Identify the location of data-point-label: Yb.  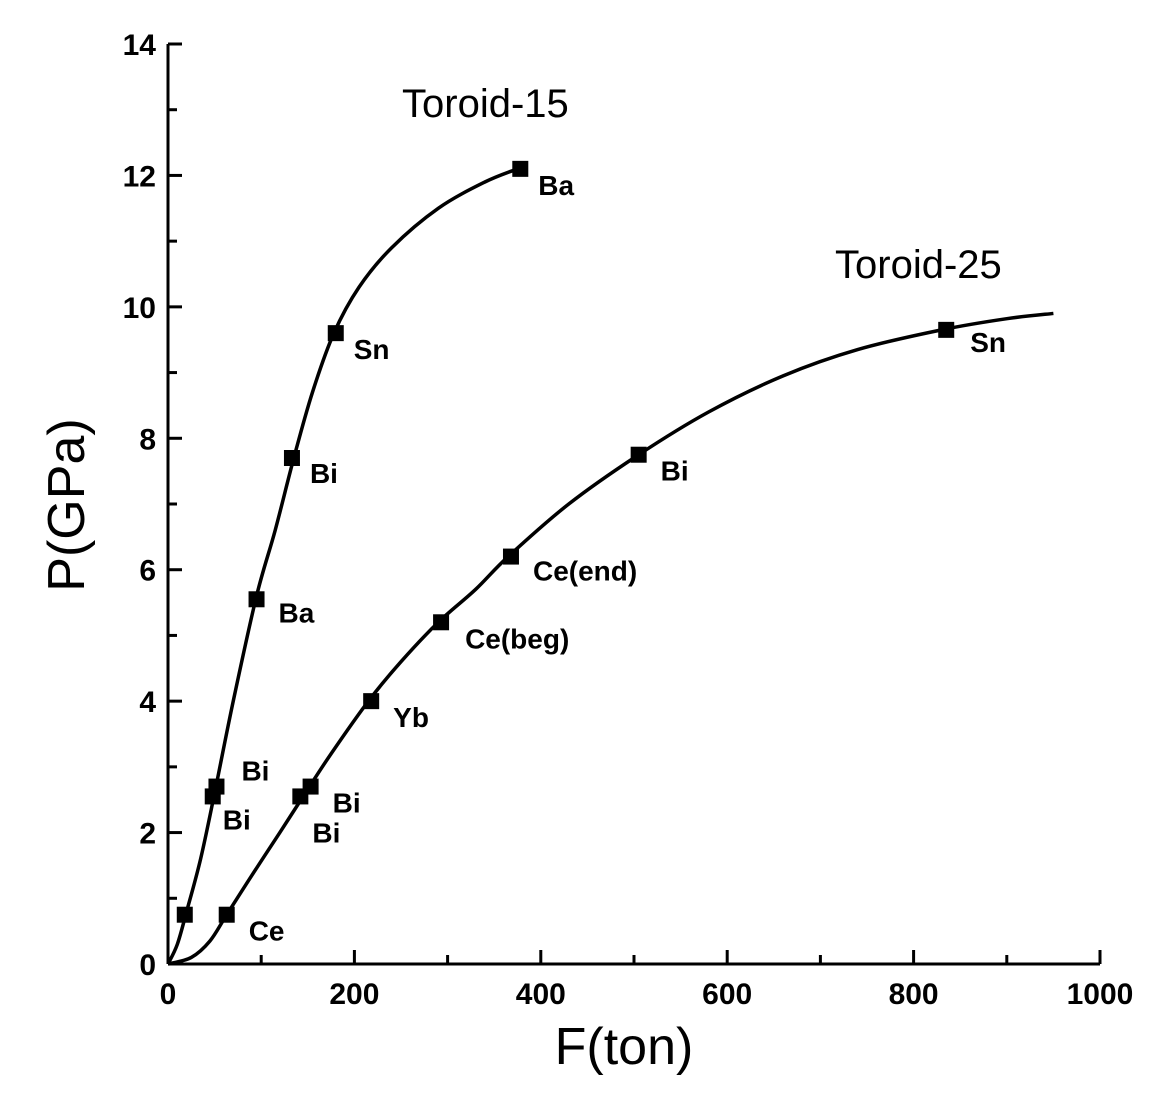
(411, 717).